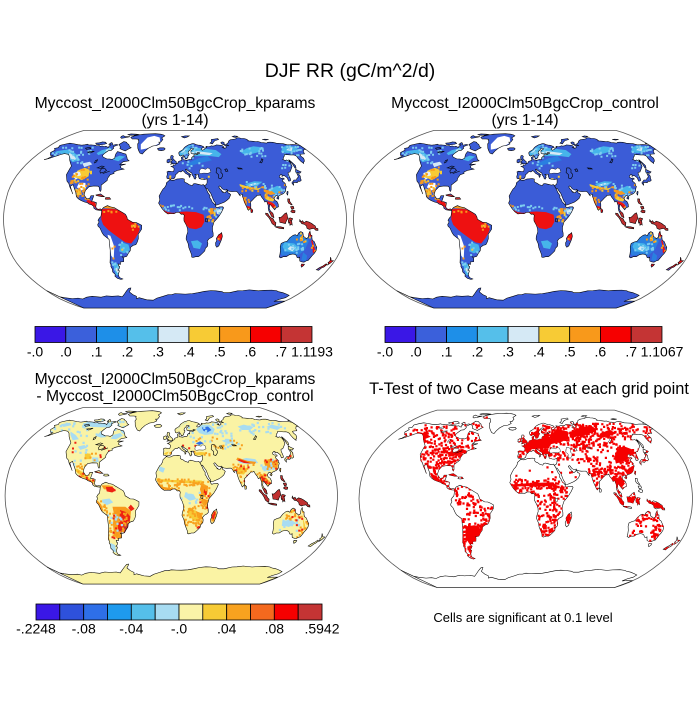 This screenshot has height=705, width=700. What do you see at coordinates (525, 103) in the screenshot?
I see `svg-text:Myccost_I2000Clm50BgcCrop_cont: Myccost_I2000Clm50BgcCrop_control` at bounding box center [525, 103].